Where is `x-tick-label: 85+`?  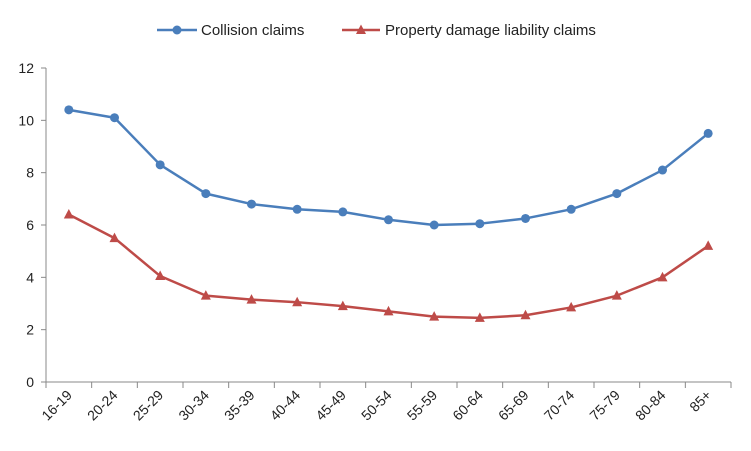 x-tick-label: 85+ is located at coordinates (700, 401).